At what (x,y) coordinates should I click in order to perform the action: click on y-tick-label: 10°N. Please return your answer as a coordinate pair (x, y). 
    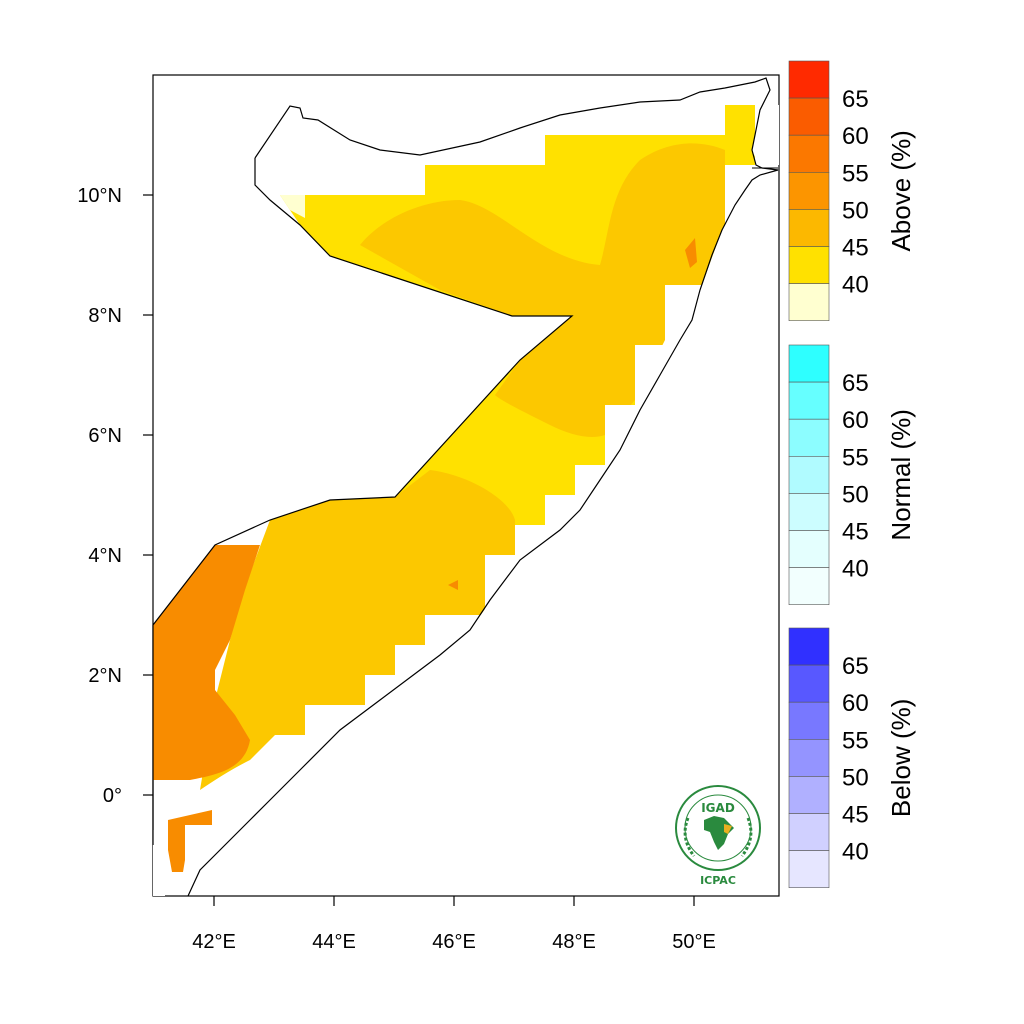
    Looking at the image, I should click on (99, 196).